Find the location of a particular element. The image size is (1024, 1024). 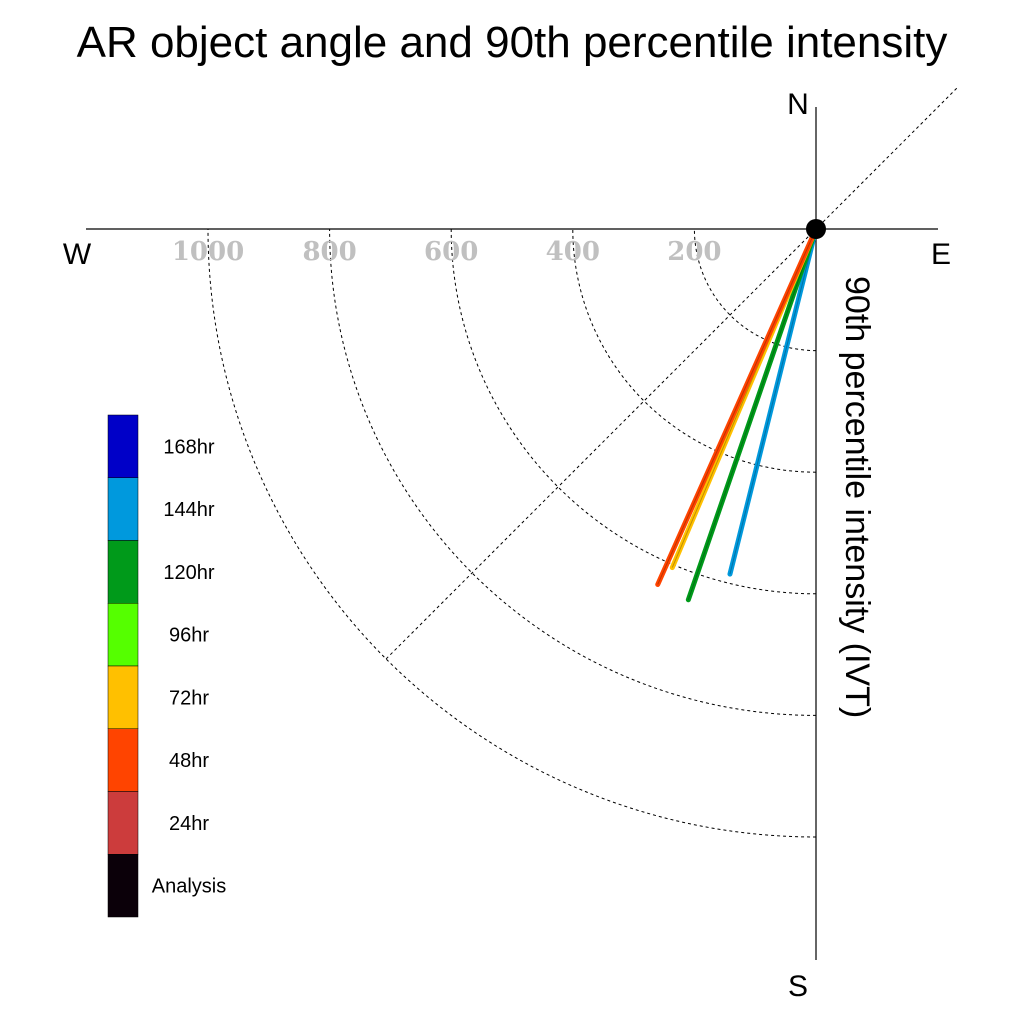

series-vector-144hr is located at coordinates (773, 401).